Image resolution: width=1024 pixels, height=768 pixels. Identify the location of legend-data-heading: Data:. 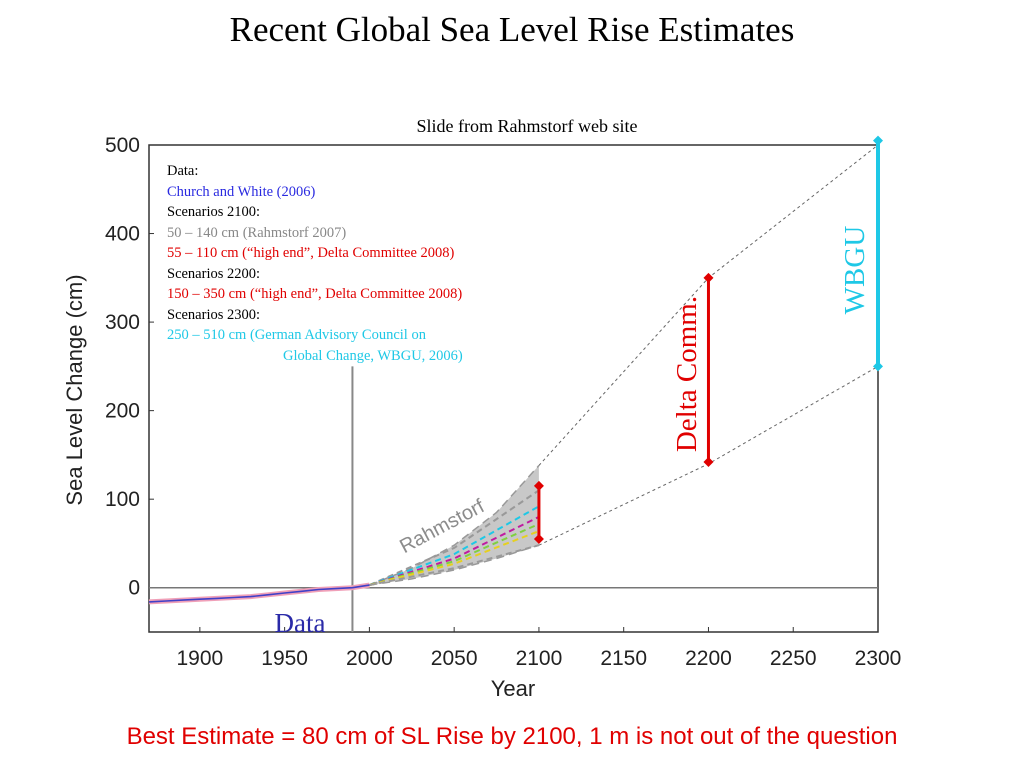
(183, 171).